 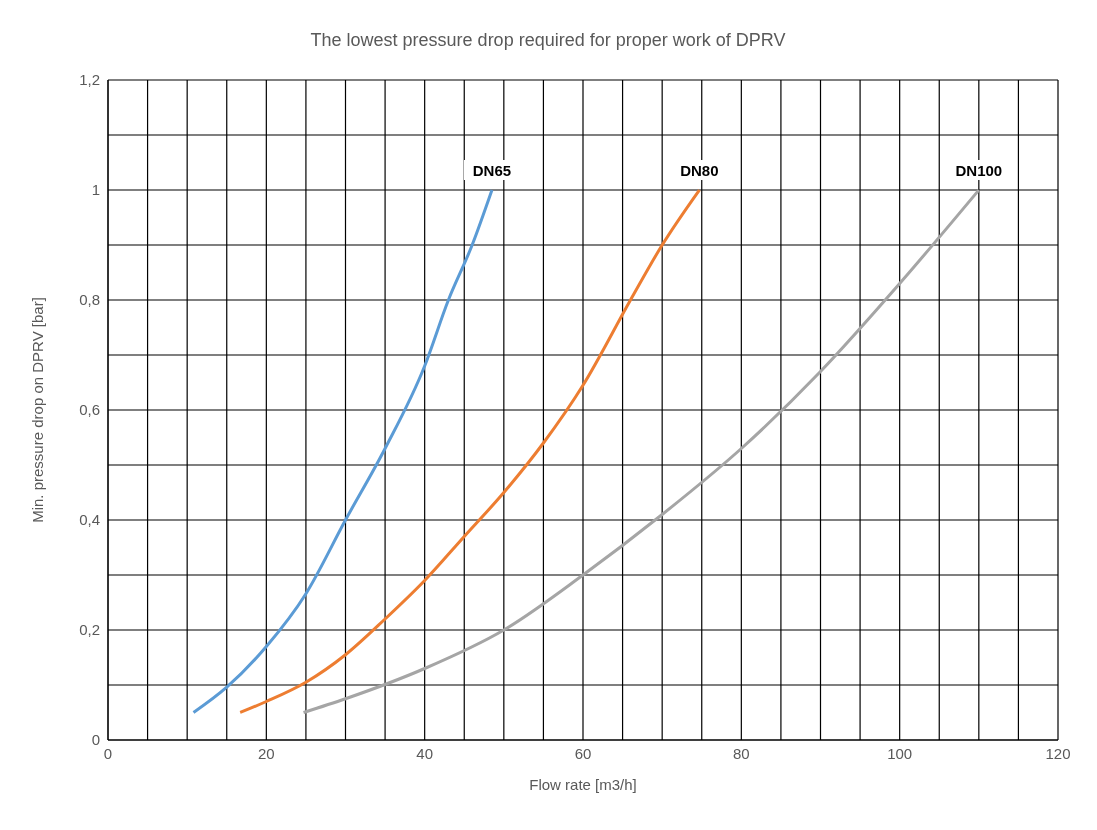 I want to click on chart-title: The lowest pressure drop required for proper work of DPRV, so click(x=548, y=40).